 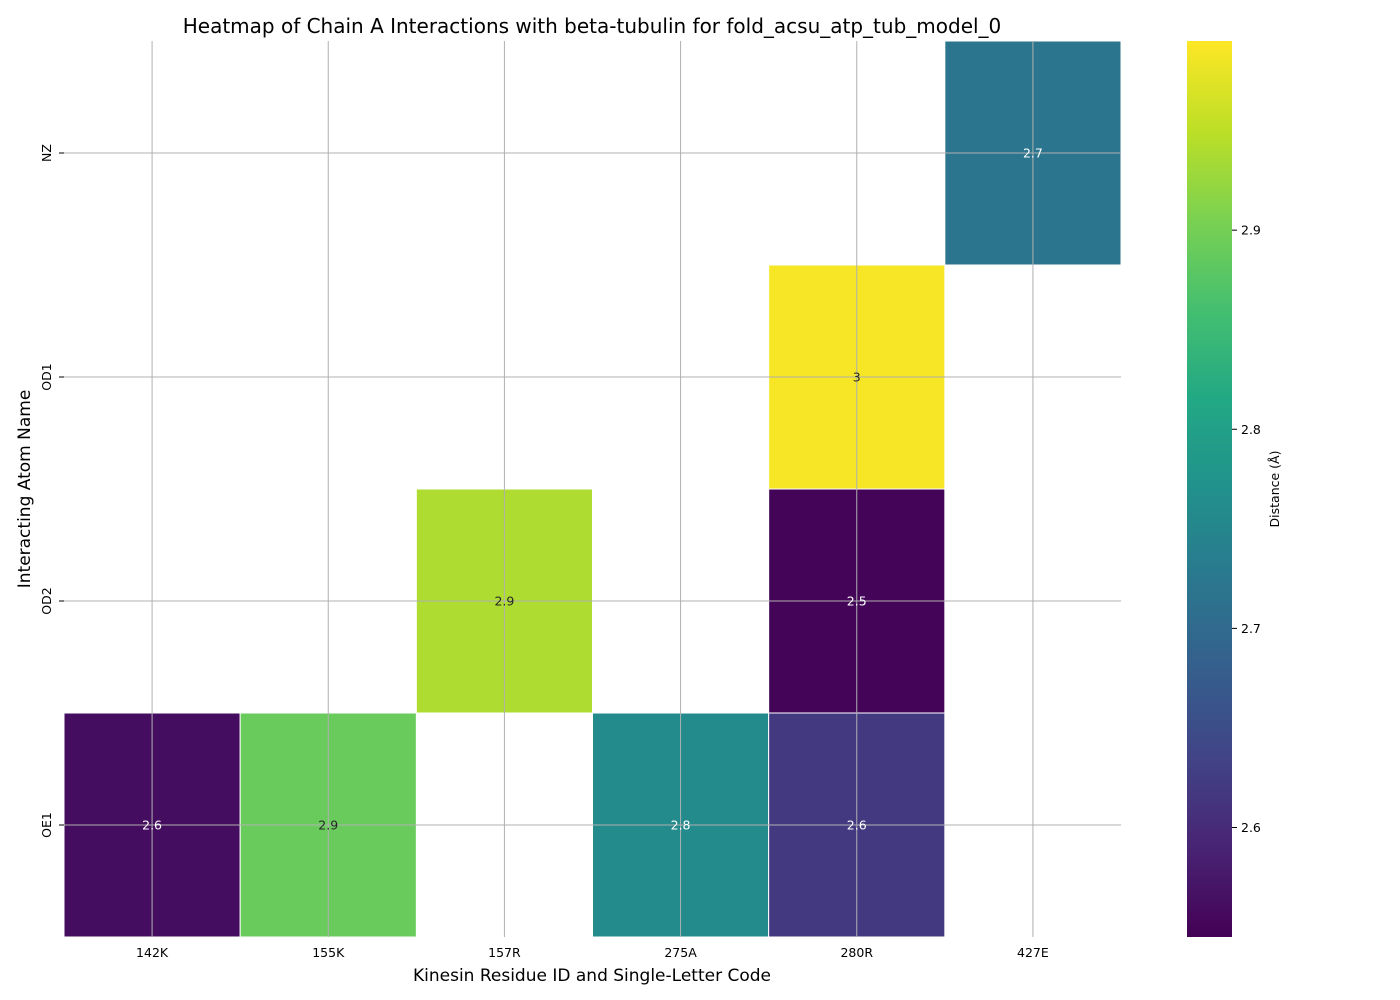 What do you see at coordinates (856, 952) in the screenshot?
I see `x-tick-label: 280R` at bounding box center [856, 952].